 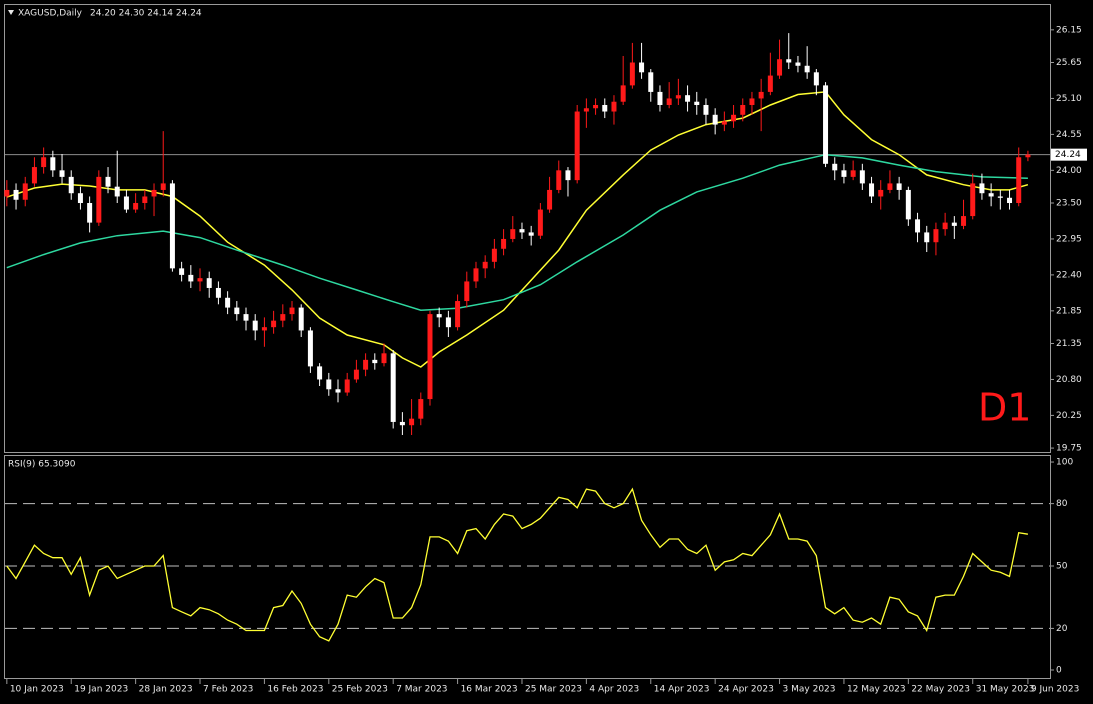 What do you see at coordinates (682, 690) in the screenshot?
I see `x-tick-label: 14 Apr 2023` at bounding box center [682, 690].